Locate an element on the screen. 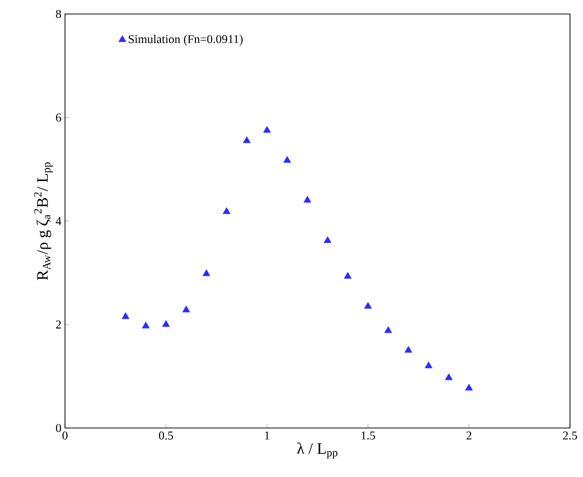 The image size is (583, 477). y-tick-label: 4 is located at coordinates (59, 221).